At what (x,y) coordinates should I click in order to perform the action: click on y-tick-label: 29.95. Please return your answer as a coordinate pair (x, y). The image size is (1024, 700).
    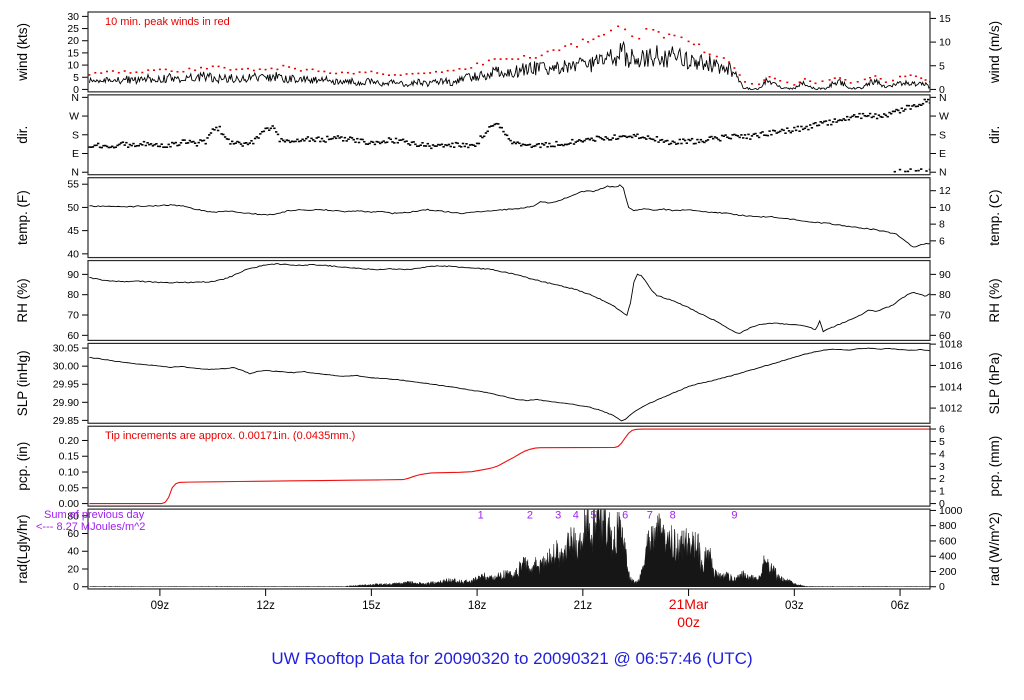
    Looking at the image, I should click on (66, 385).